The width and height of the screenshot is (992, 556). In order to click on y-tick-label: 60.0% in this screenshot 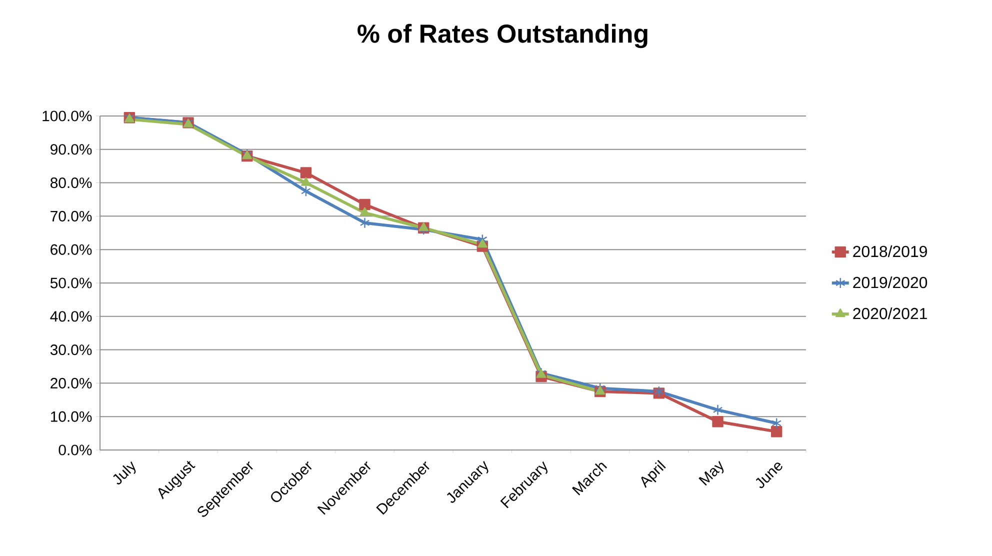, I will do `click(71, 249)`.